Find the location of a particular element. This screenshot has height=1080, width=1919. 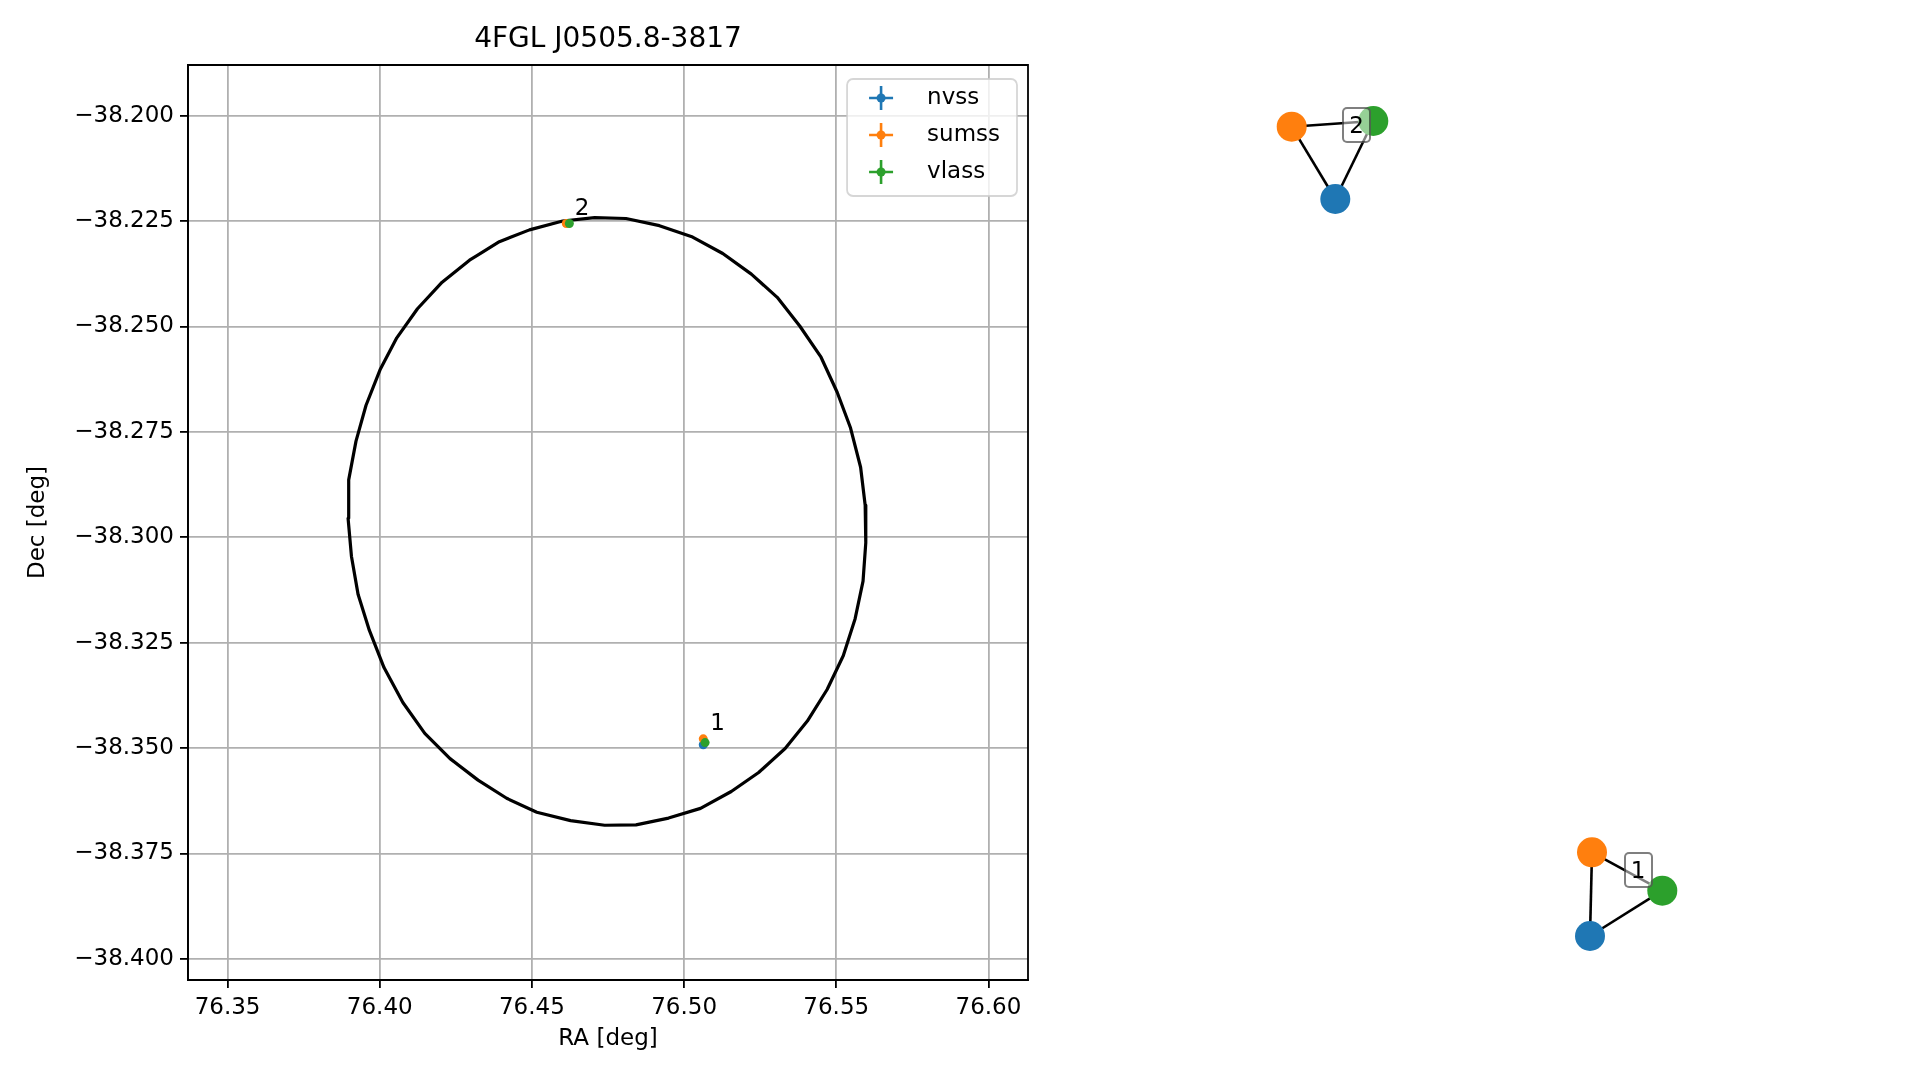

x-tick-label: 76.60 is located at coordinates (988, 1005).